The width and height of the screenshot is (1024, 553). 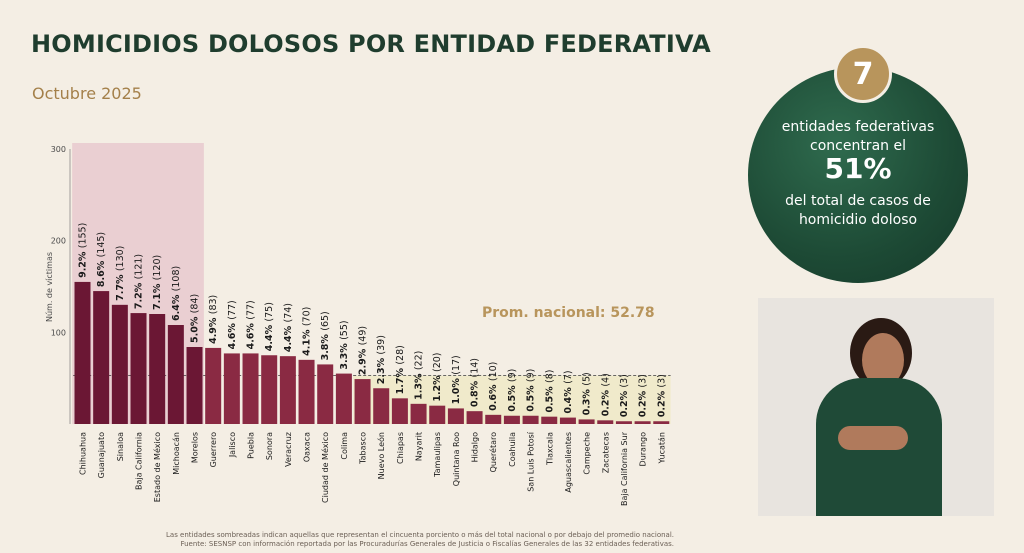 What do you see at coordinates (873, 438) in the screenshot?
I see `interpreter-hands` at bounding box center [873, 438].